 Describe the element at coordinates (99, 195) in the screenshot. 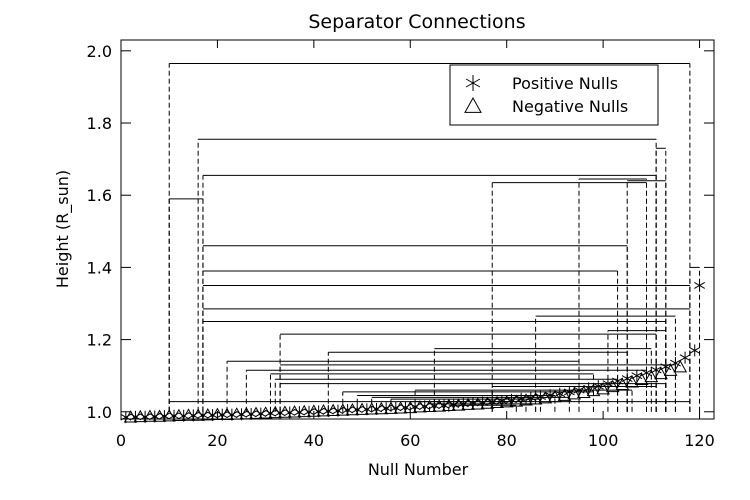

I see `y-tick-label: 1.6` at that location.